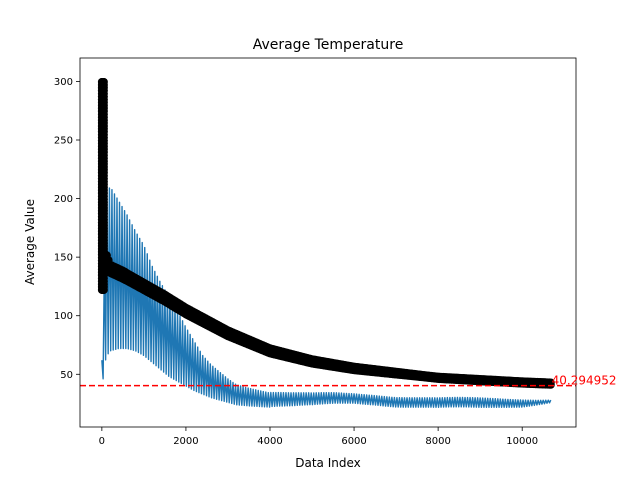  What do you see at coordinates (63, 141) in the screenshot?
I see `y-tick-label: 250` at bounding box center [63, 141].